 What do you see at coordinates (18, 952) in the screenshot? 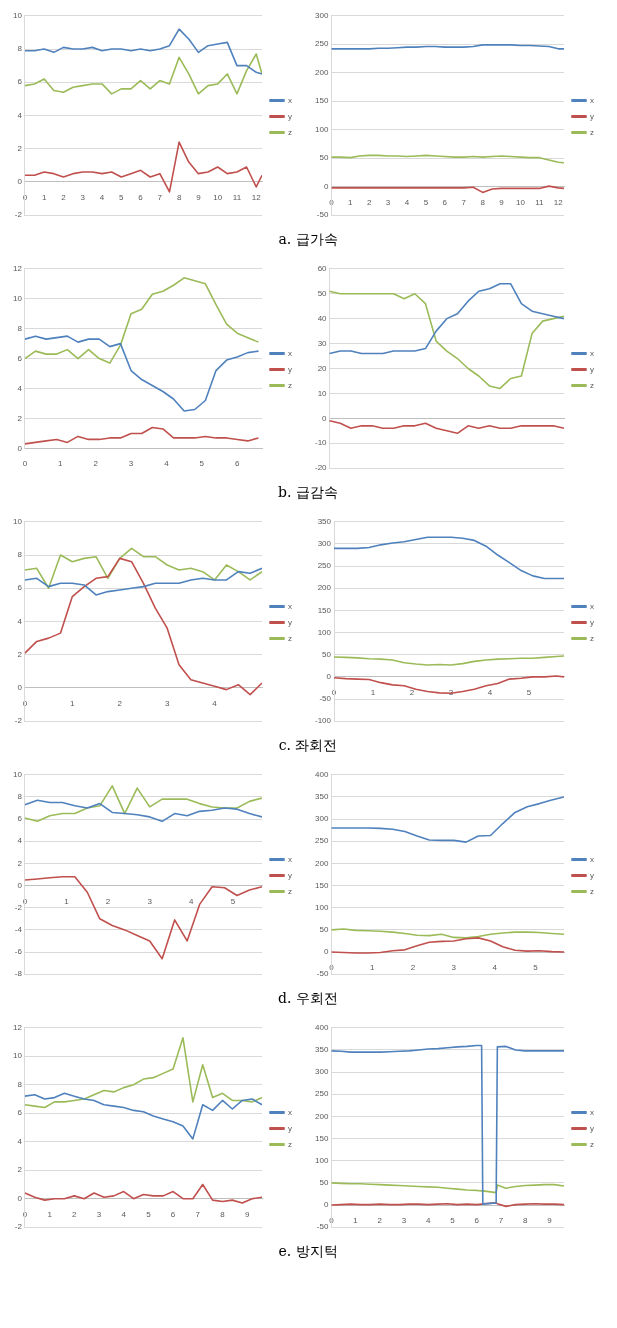
I see `y-tick-label: -6` at bounding box center [18, 952].